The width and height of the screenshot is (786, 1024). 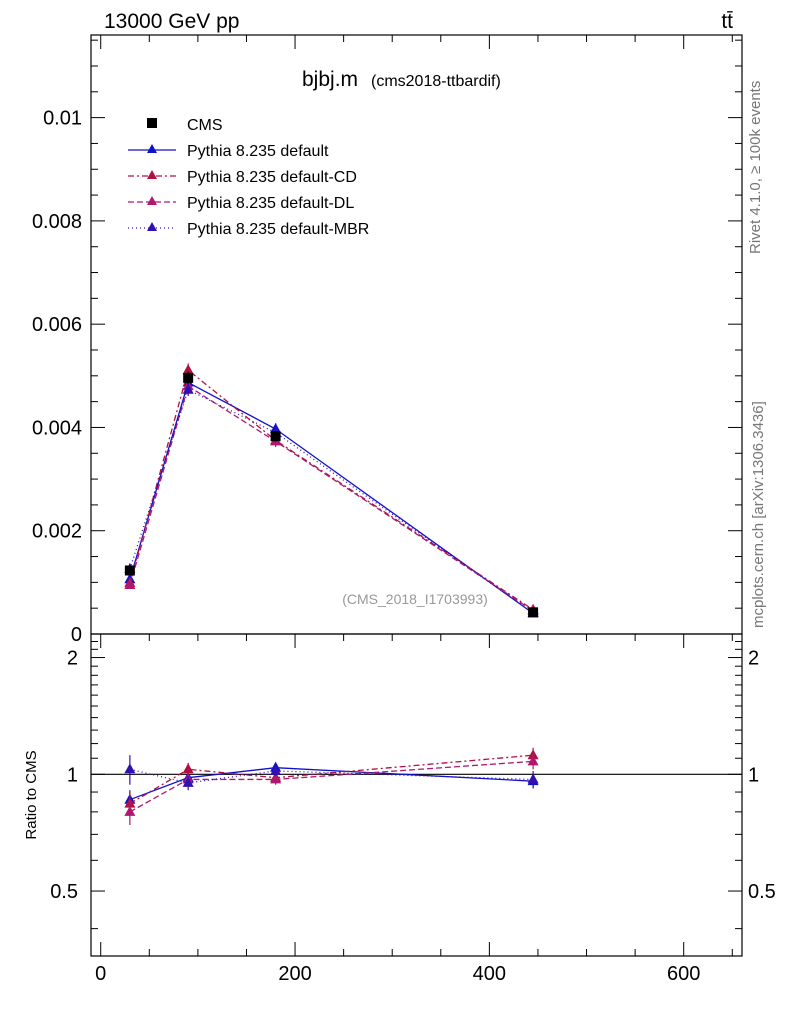 I want to click on analysis-watermark: (CMS_2018_I1703993), so click(x=415, y=599).